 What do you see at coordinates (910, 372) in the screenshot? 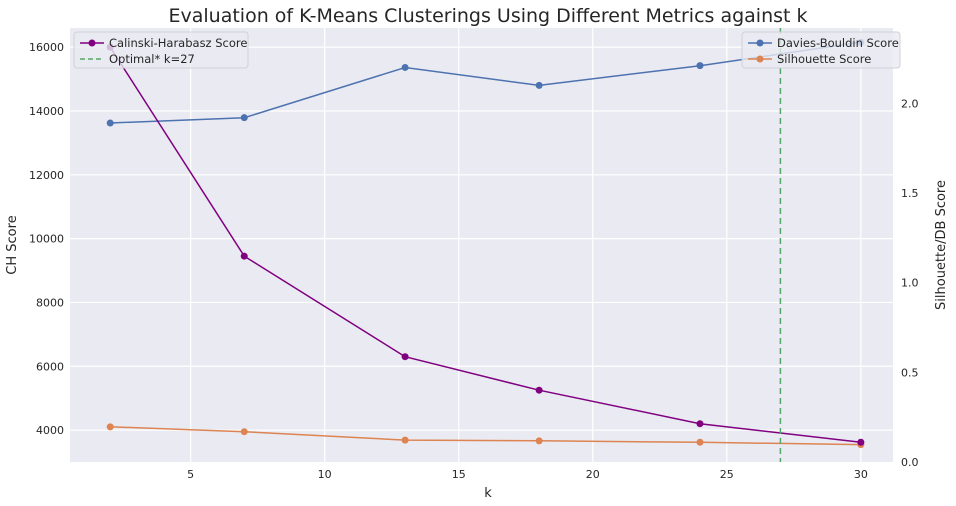
I see `y-tick-label-right: 0.5` at bounding box center [910, 372].